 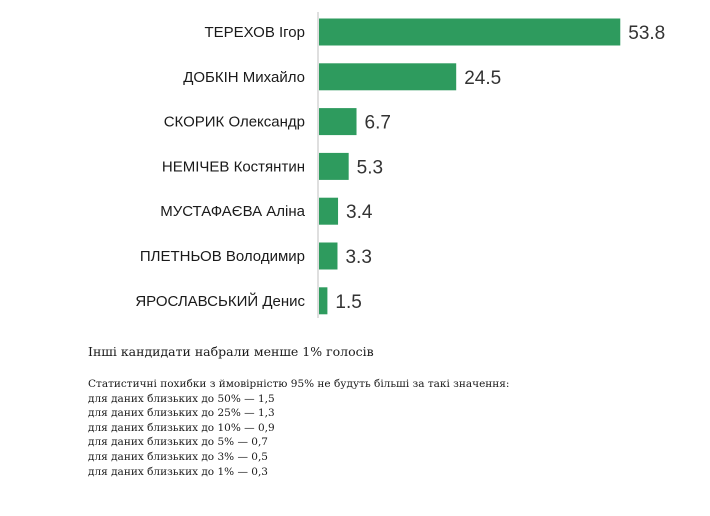 What do you see at coordinates (358, 257) in the screenshot?
I see `value-label: 3.3` at bounding box center [358, 257].